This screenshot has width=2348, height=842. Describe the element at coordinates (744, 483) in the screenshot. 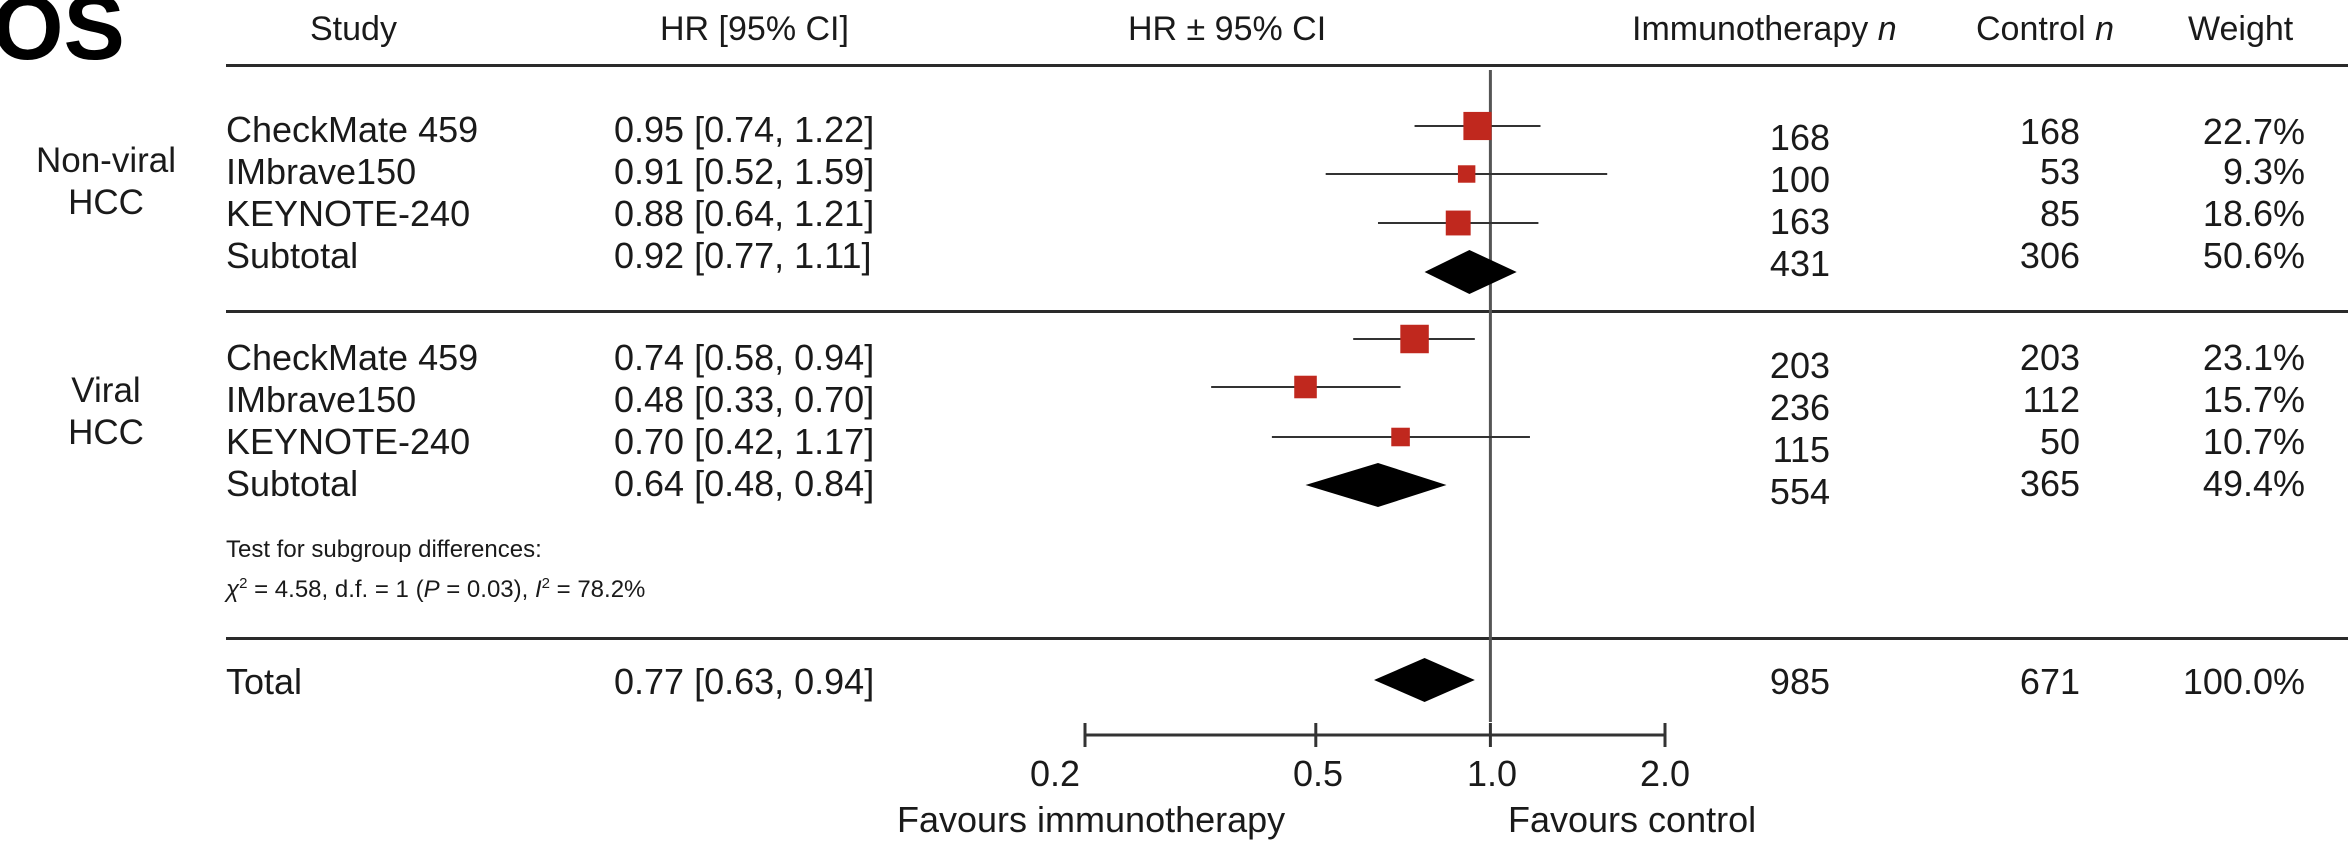

I see `hr-ci-text: 0.64 [0.48, 0.84]` at that location.